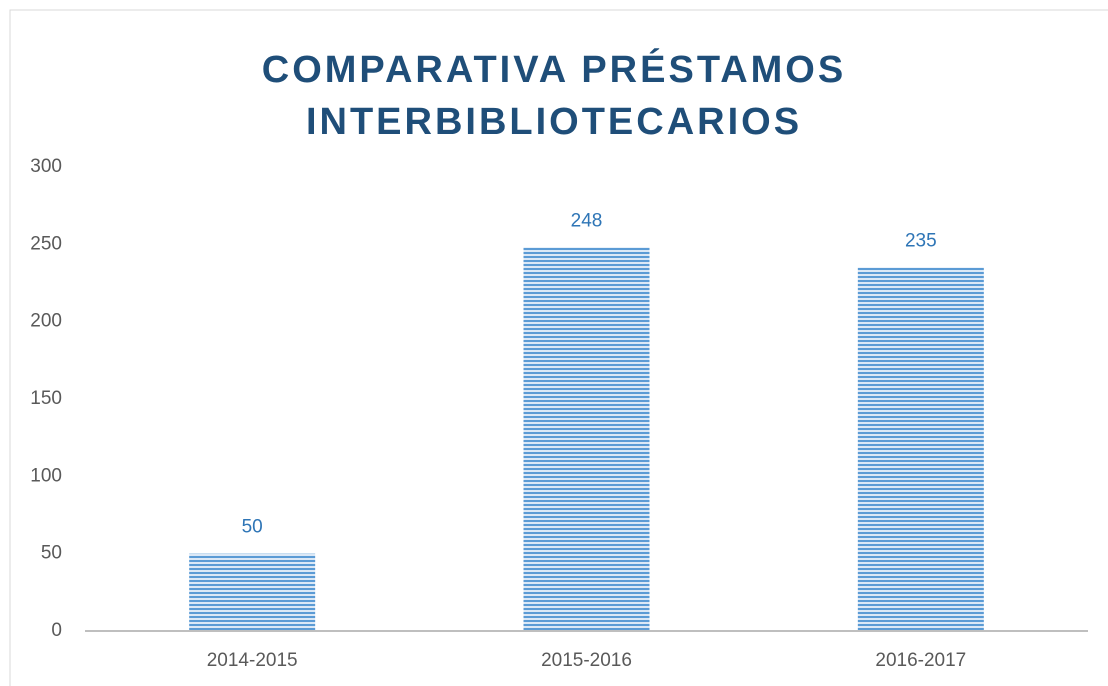 This screenshot has height=686, width=1108. I want to click on y-tick-label: 250, so click(46, 243).